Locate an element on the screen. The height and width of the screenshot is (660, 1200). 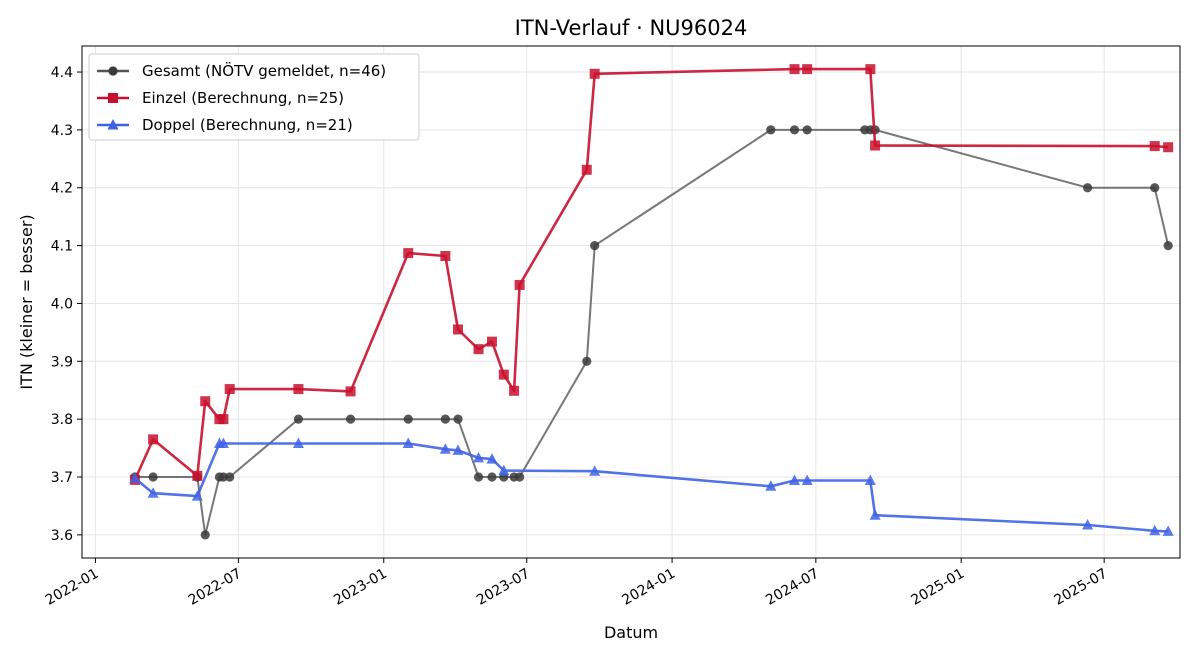
y-tick-label: 3.8 is located at coordinates (62, 420).